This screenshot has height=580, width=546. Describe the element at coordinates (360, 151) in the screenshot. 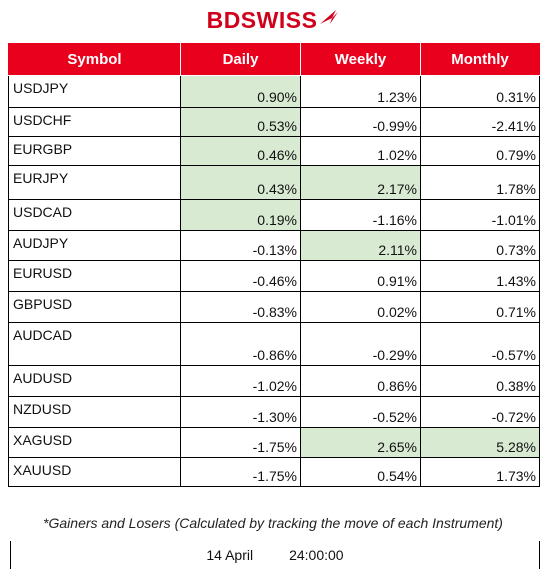

I see `weekly-change-cell: 1.02%` at that location.